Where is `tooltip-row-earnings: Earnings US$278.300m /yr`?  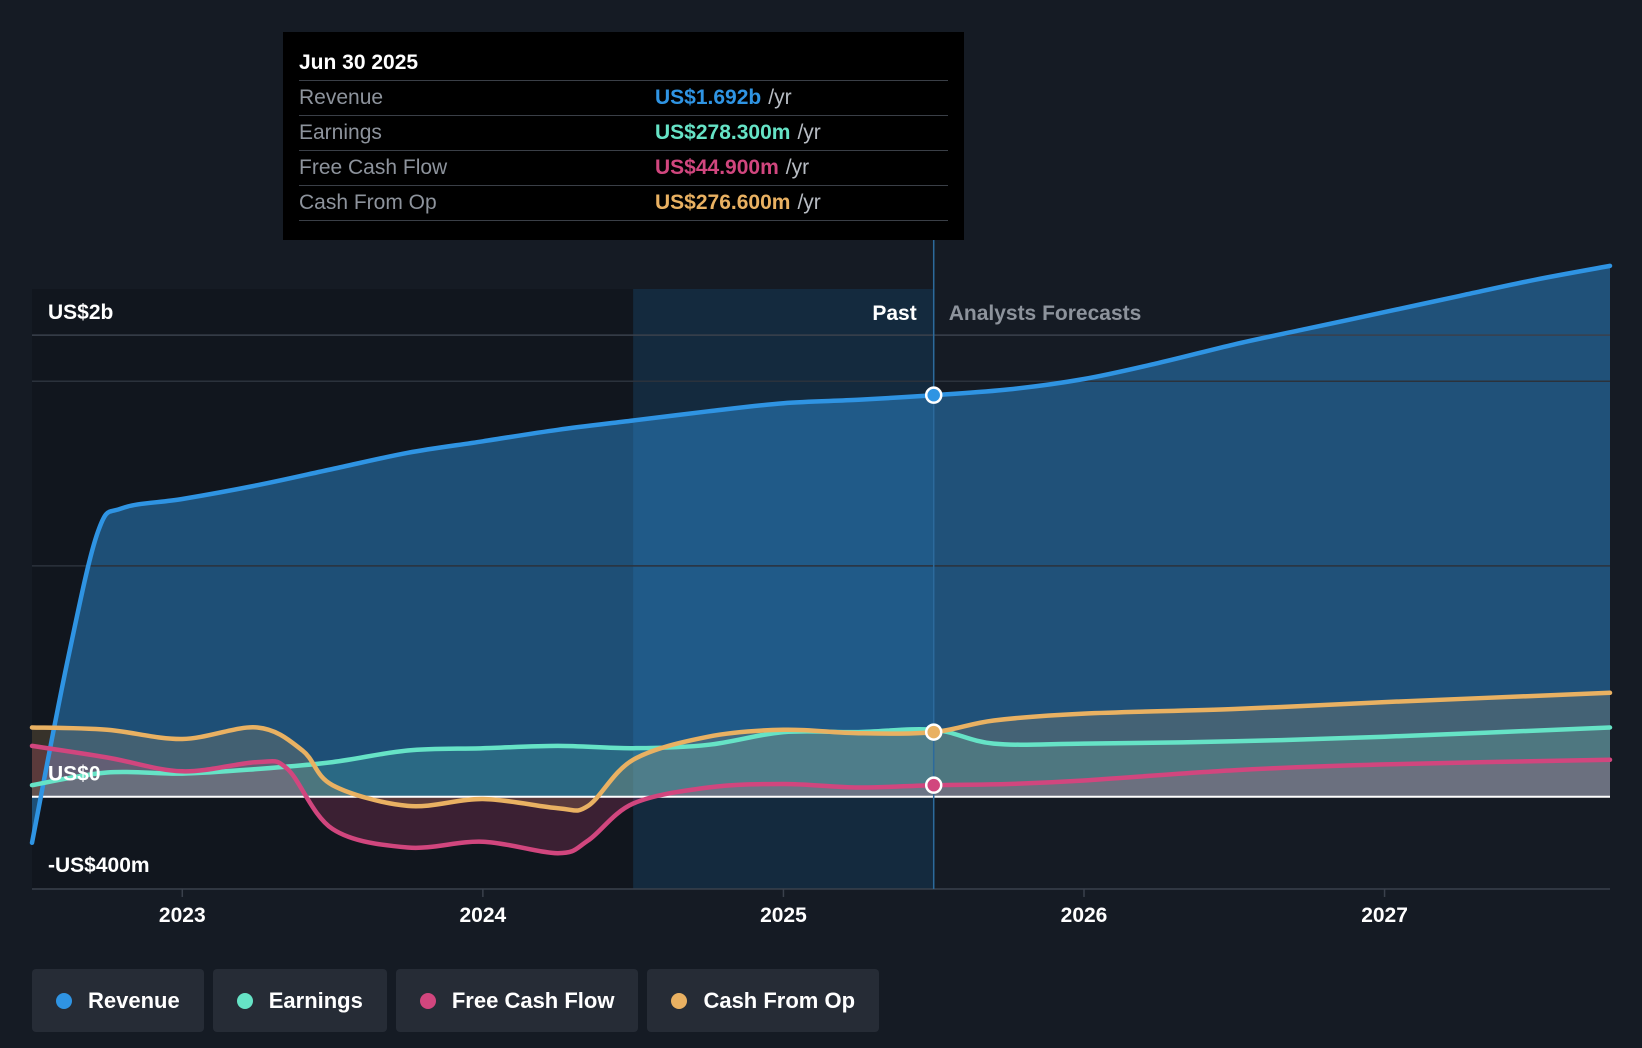 tooltip-row-earnings: Earnings US$278.300m /yr is located at coordinates (623, 132).